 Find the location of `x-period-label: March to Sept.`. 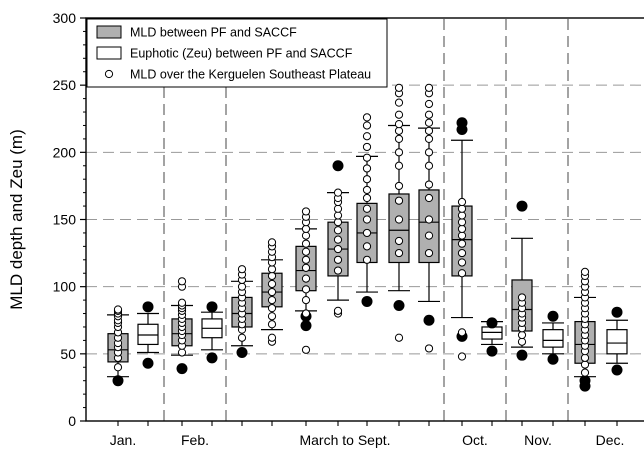

x-period-label: March to Sept. is located at coordinates (344, 440).